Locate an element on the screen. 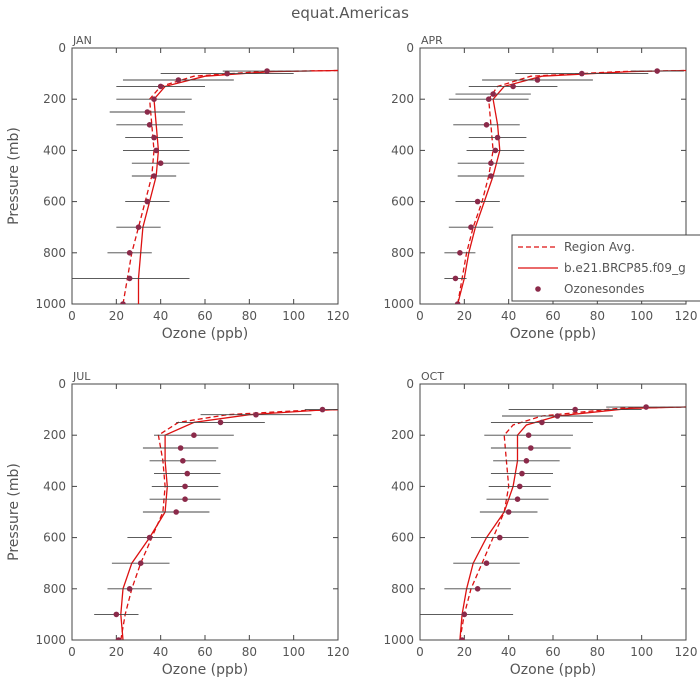 The image size is (700, 700). panel-label: JUL is located at coordinates (81, 376).